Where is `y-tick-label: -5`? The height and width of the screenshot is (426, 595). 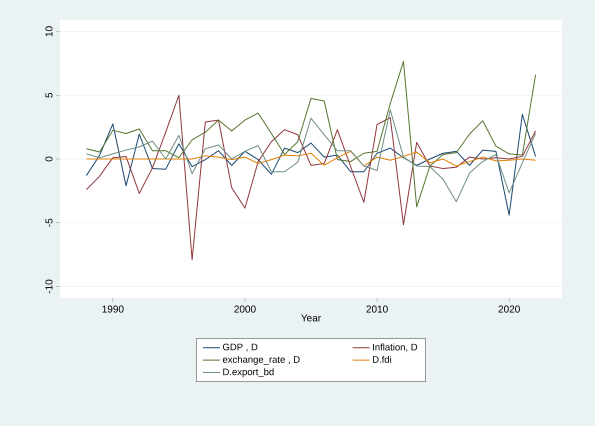
y-tick-label: -5 is located at coordinates (49, 222).